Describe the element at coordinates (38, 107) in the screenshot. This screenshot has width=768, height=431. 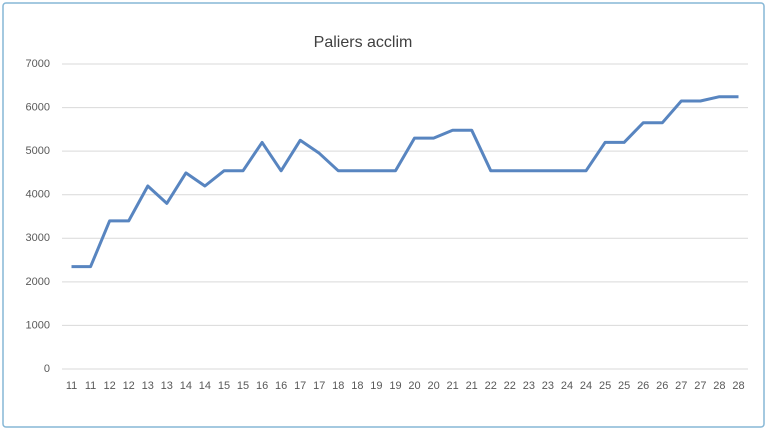
I see `y-tick-label: 6000` at that location.